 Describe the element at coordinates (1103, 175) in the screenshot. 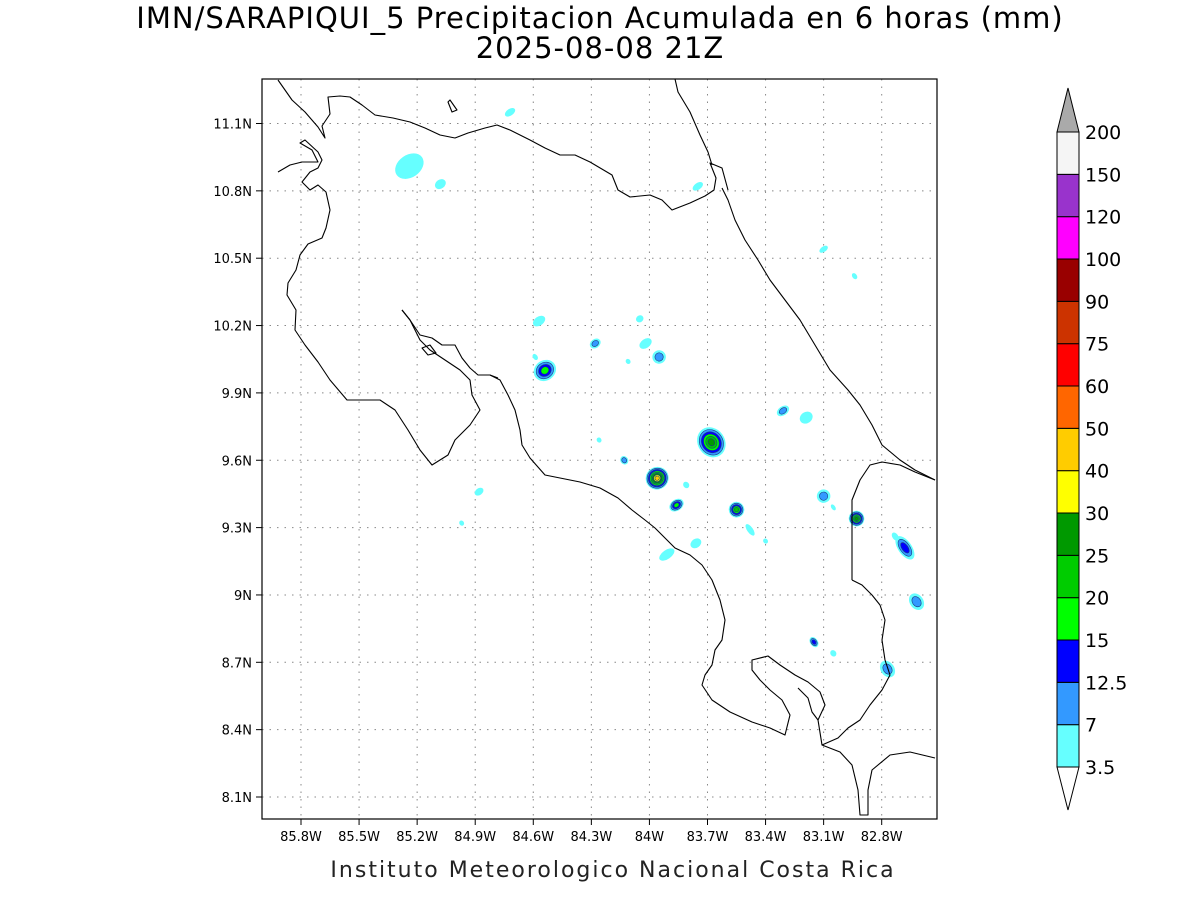

I see `colorbar-level-label: 150` at that location.